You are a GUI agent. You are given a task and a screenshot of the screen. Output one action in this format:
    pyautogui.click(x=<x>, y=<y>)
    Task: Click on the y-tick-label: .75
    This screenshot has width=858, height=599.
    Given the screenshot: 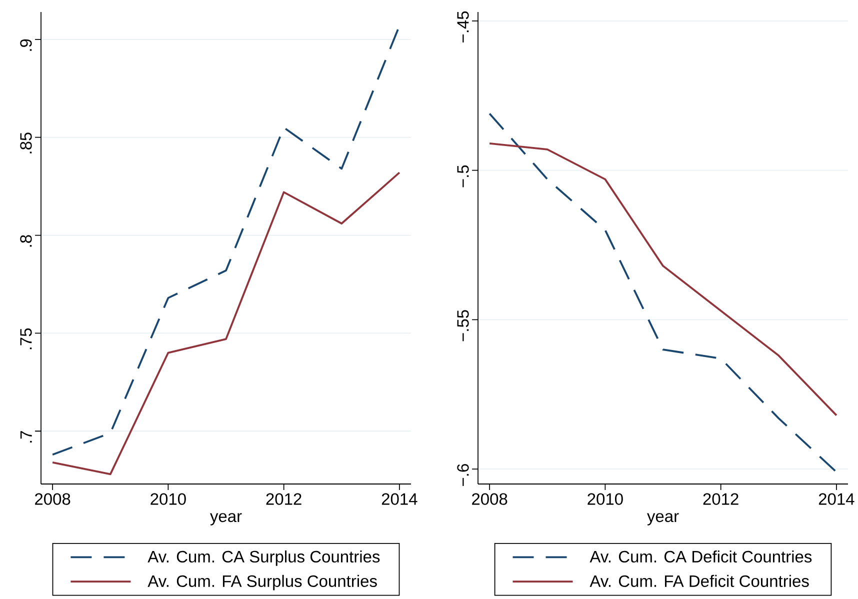 What is the action you would take?
    pyautogui.click(x=26, y=339)
    